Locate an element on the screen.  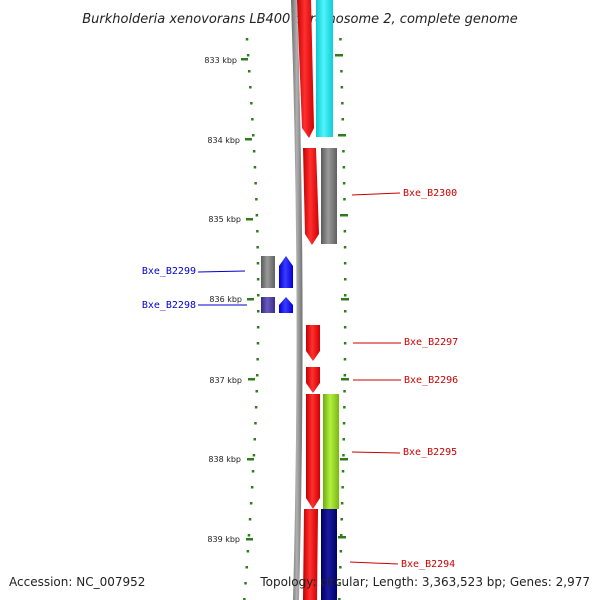
leader-line-b2294 is located at coordinates (374, 563).